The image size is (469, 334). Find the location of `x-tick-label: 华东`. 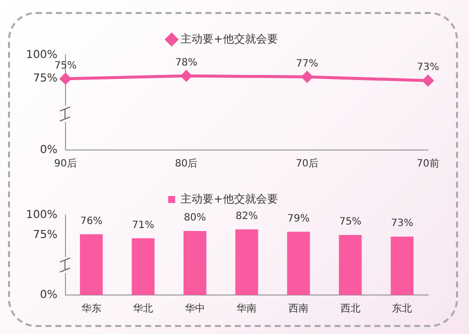

x-tick-label: 华东 is located at coordinates (91, 308).